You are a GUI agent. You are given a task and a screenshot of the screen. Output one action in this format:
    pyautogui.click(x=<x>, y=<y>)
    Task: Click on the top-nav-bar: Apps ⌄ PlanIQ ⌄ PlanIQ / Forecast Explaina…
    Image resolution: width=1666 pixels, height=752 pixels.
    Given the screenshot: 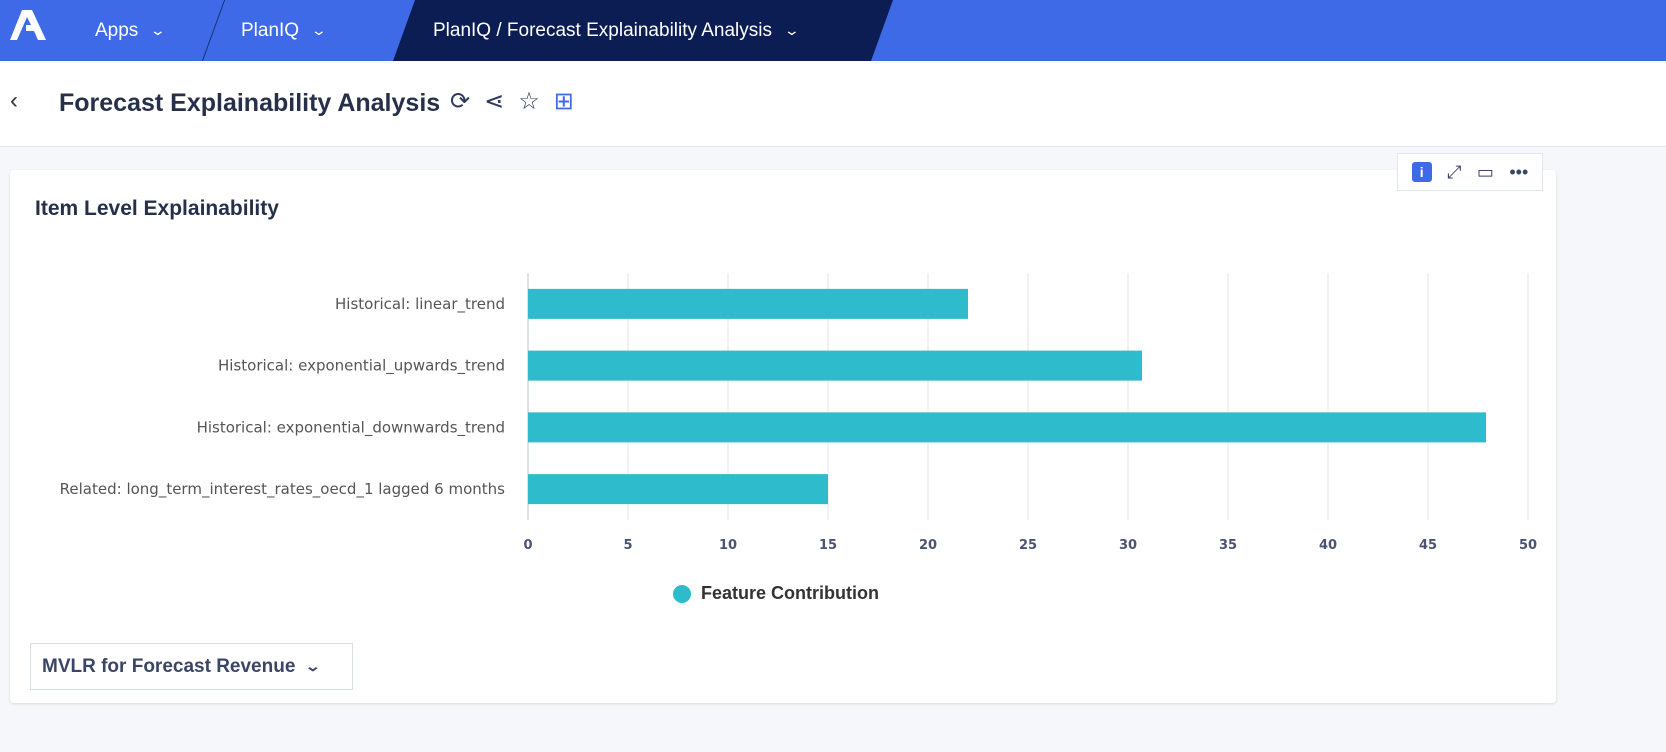 What is the action you would take?
    pyautogui.click(x=833, y=30)
    